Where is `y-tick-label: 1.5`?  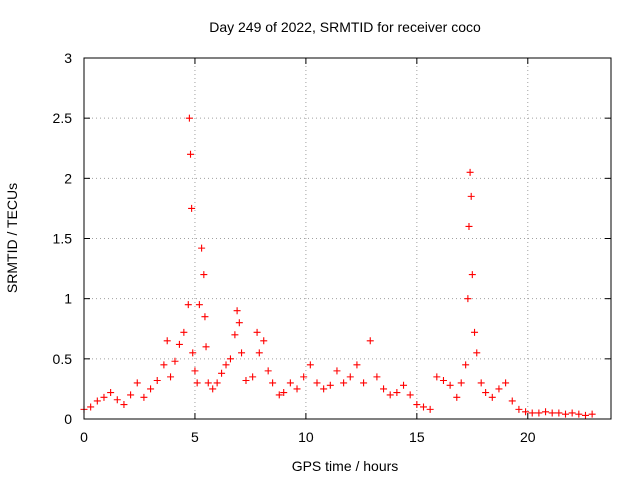 y-tick-label: 1.5 is located at coordinates (63, 239).